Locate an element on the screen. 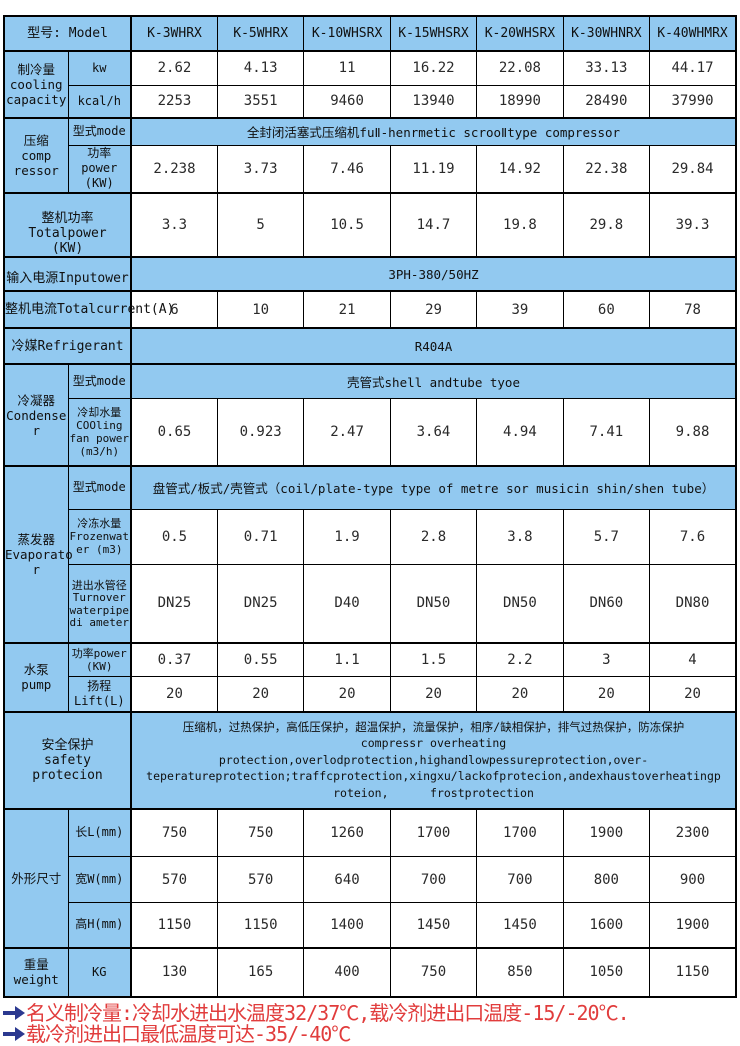 The height and width of the screenshot is (1046, 740). spec-value-cell: 44.17 is located at coordinates (693, 68).